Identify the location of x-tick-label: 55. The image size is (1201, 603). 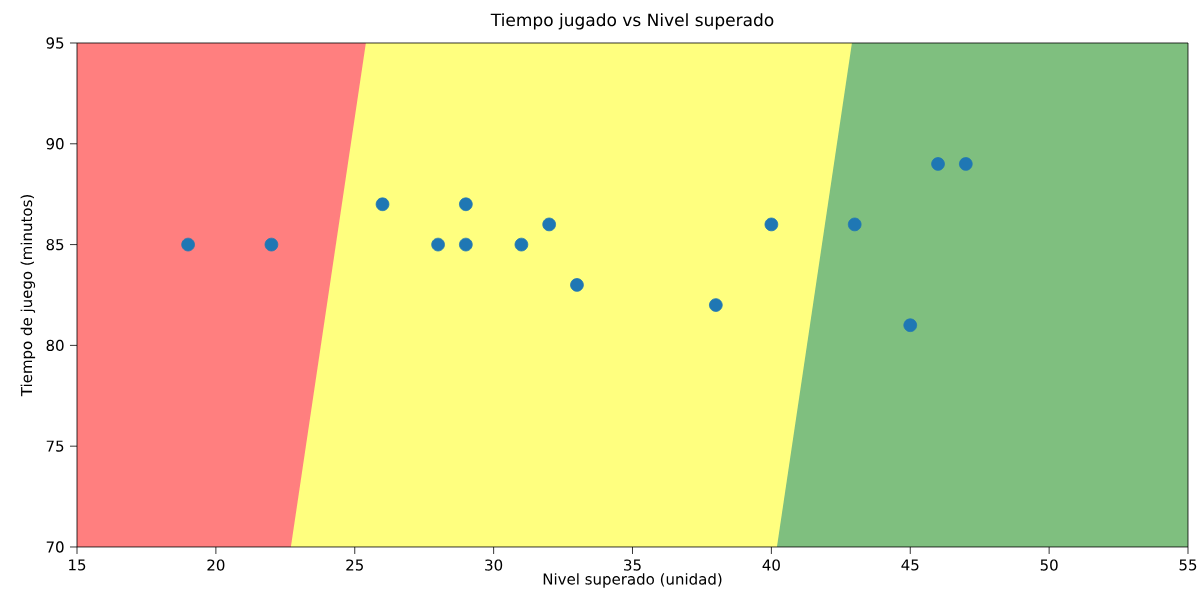
(1188, 565).